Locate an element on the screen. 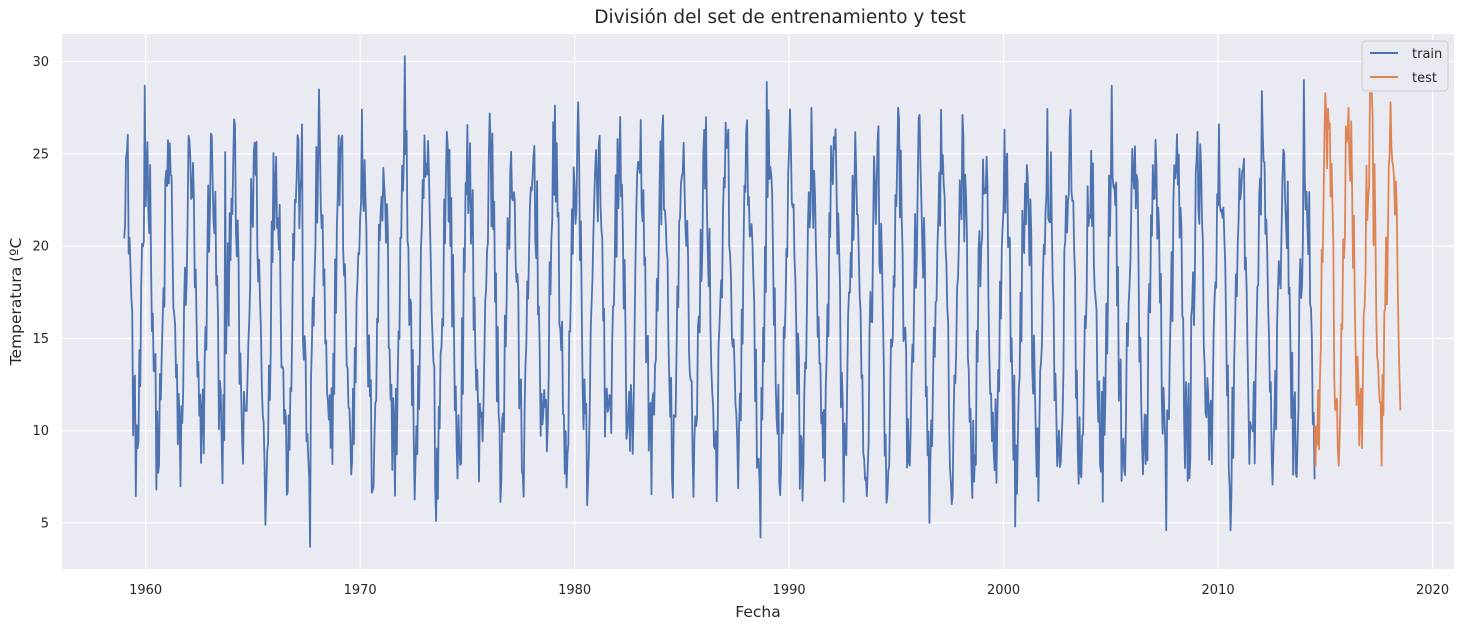 Image resolution: width=1465 pixels, height=630 pixels. y-tick-label: 15 is located at coordinates (40, 339).